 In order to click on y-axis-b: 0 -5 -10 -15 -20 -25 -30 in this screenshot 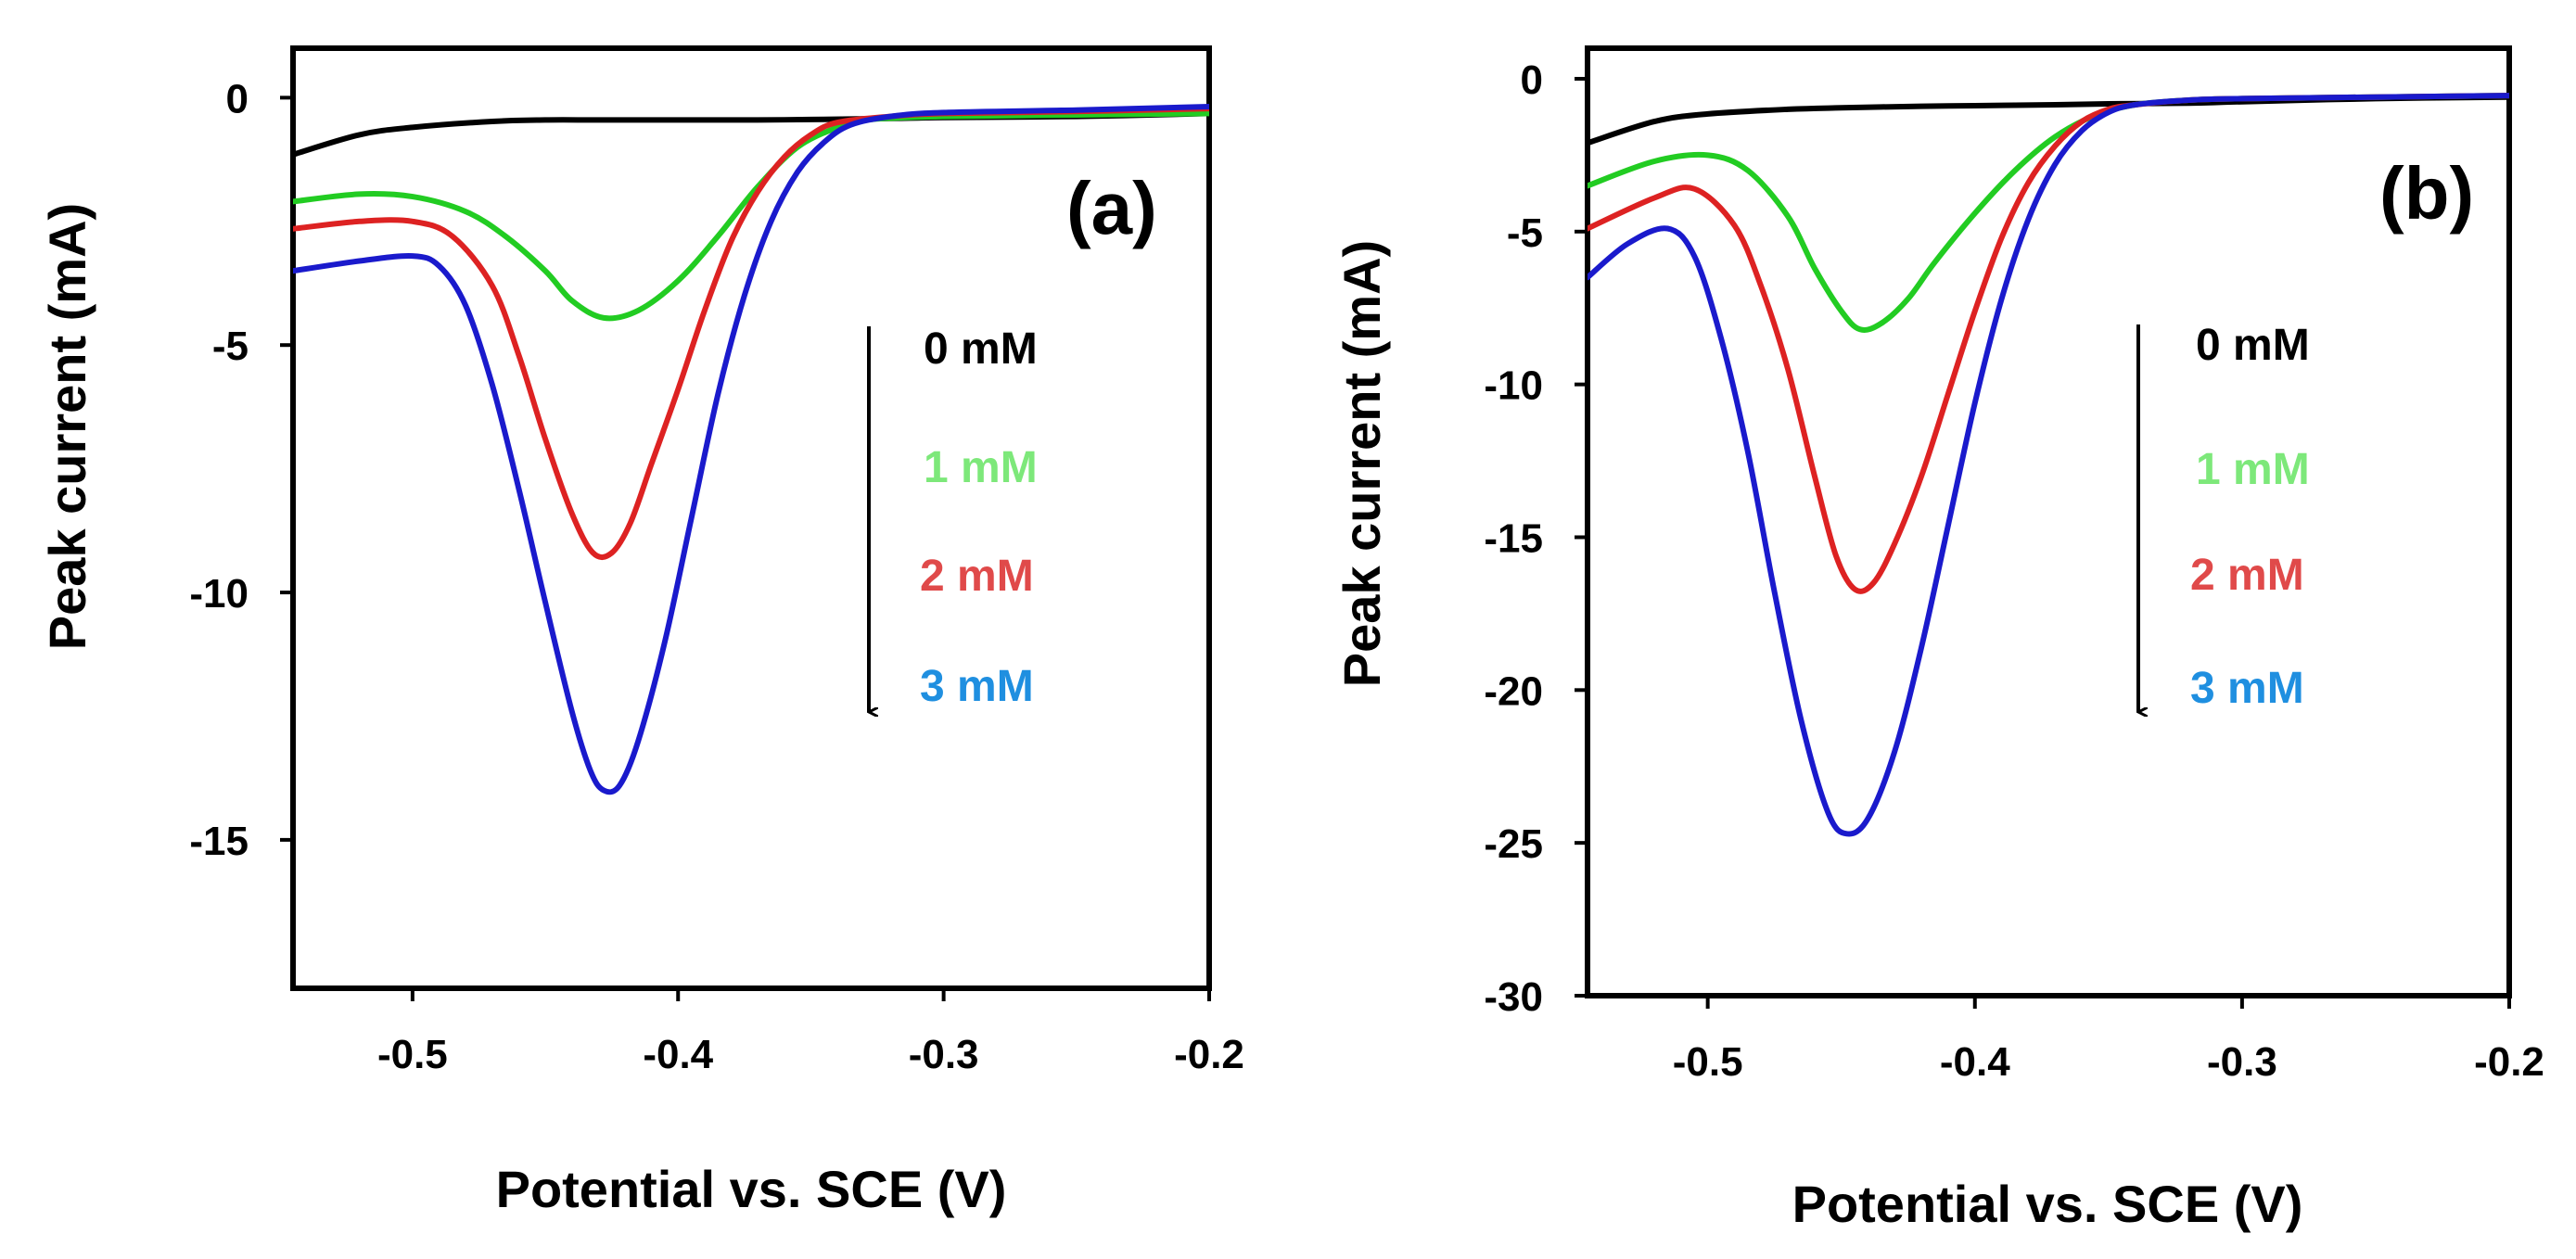, I will do `click(1536, 538)`.